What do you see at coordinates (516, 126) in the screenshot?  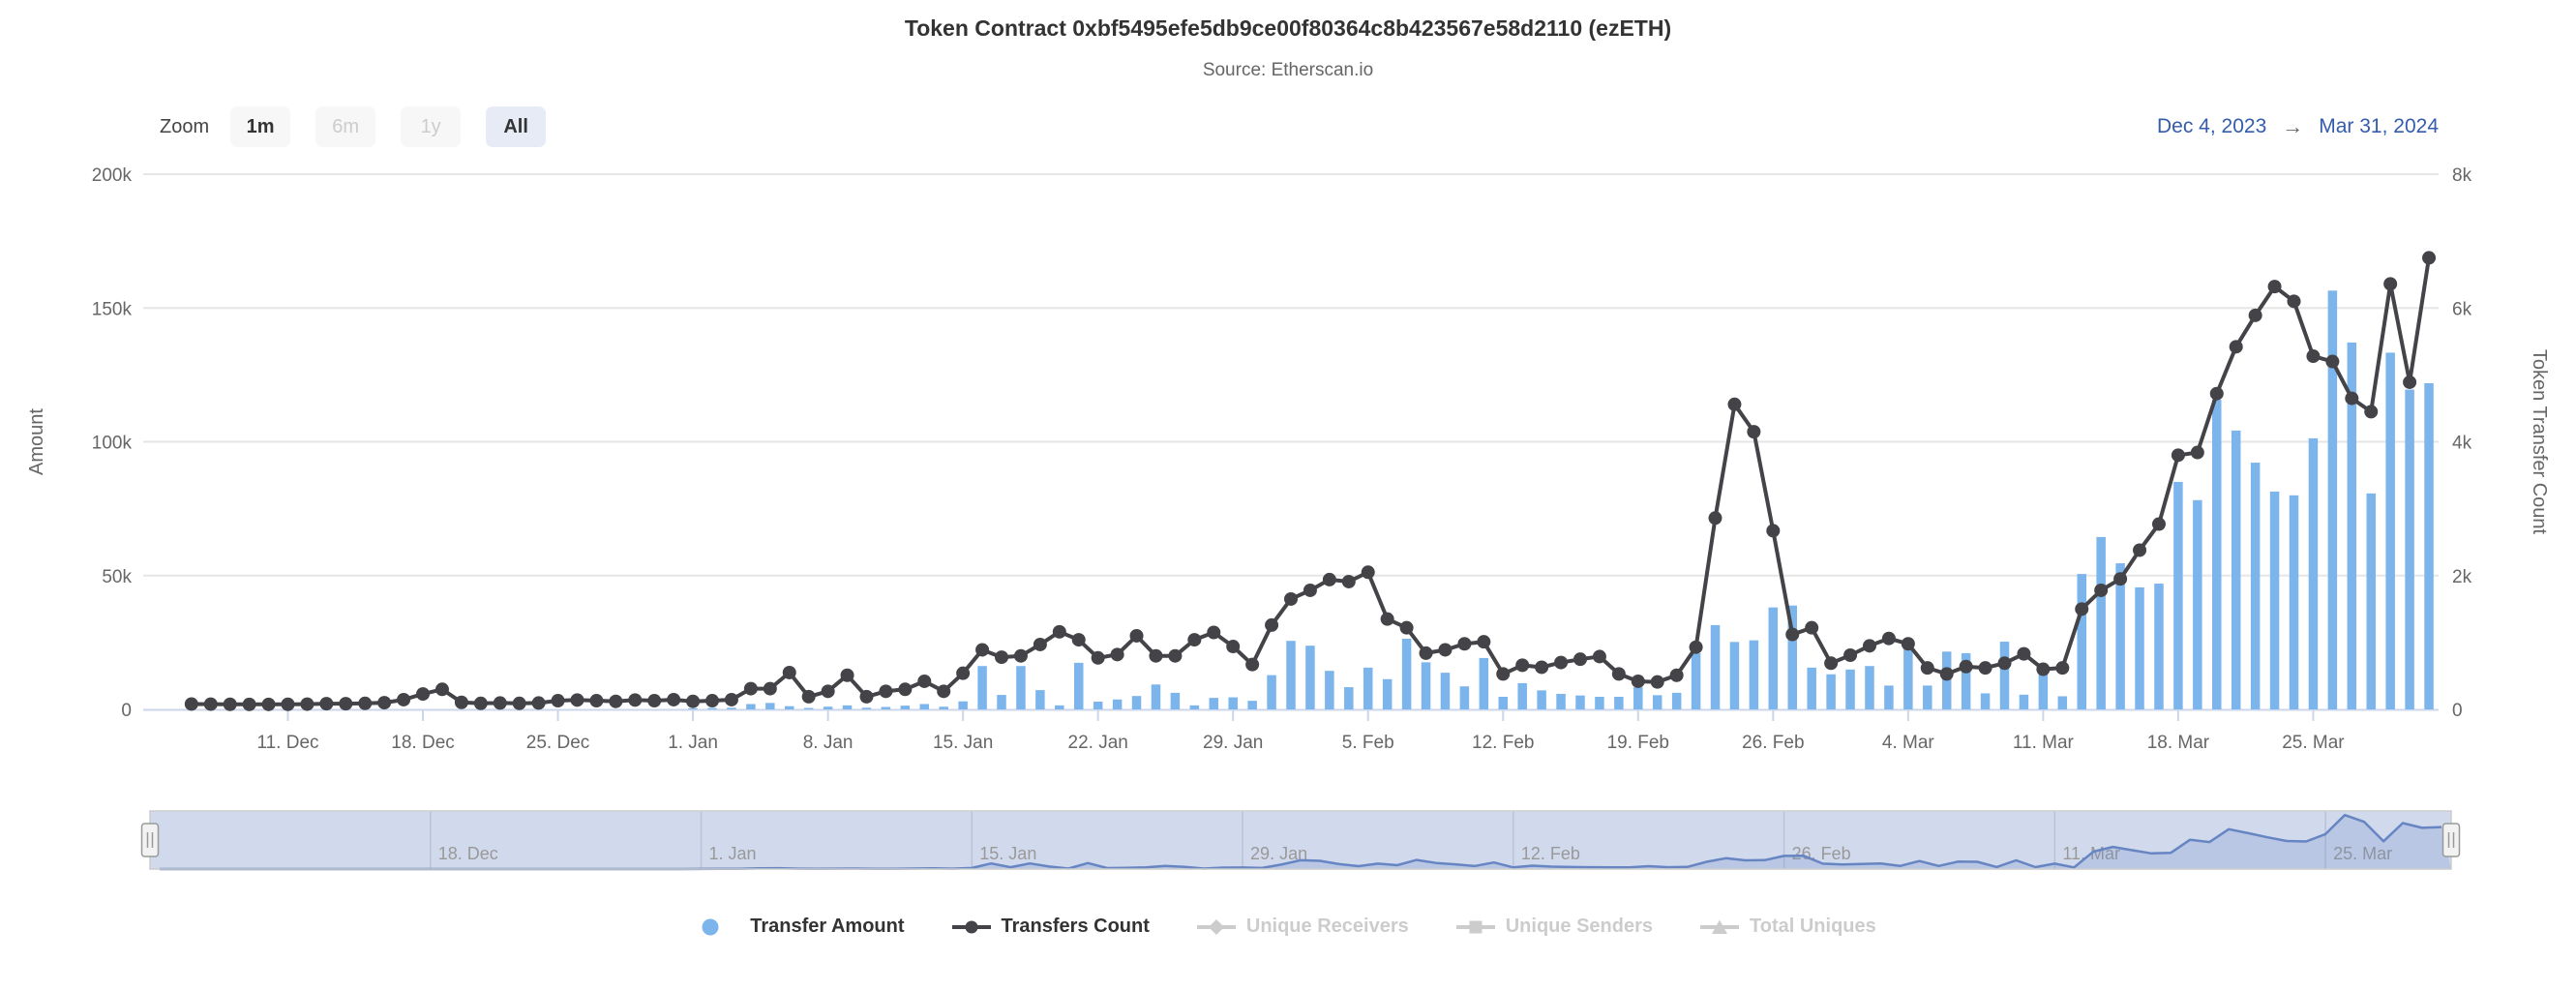 I see `zoom-button-all: All` at bounding box center [516, 126].